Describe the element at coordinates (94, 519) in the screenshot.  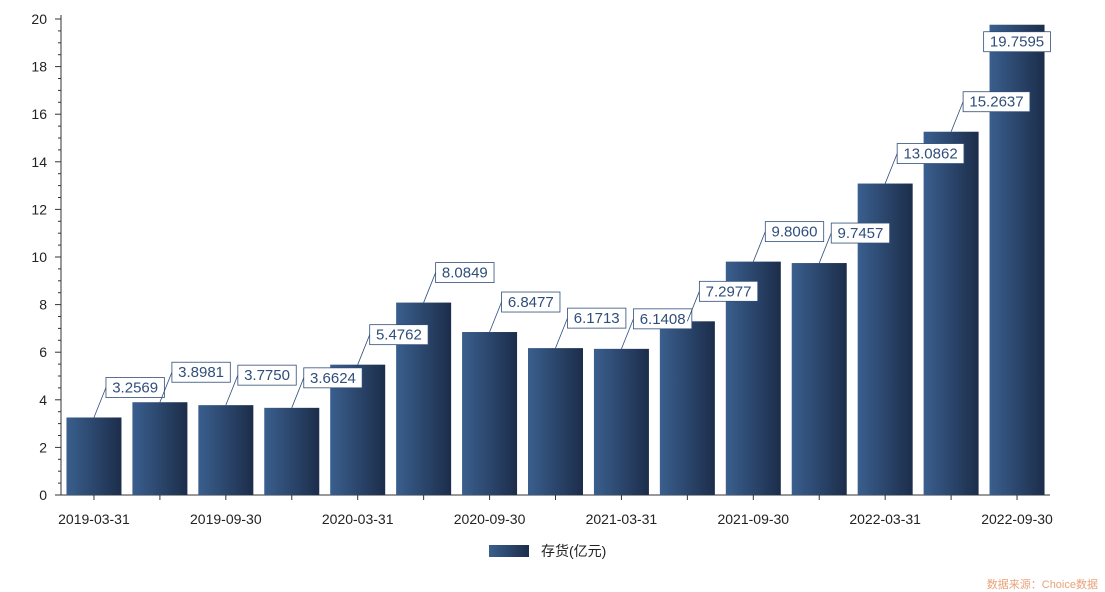
I see `x-tick-label: 2019-03-31` at that location.